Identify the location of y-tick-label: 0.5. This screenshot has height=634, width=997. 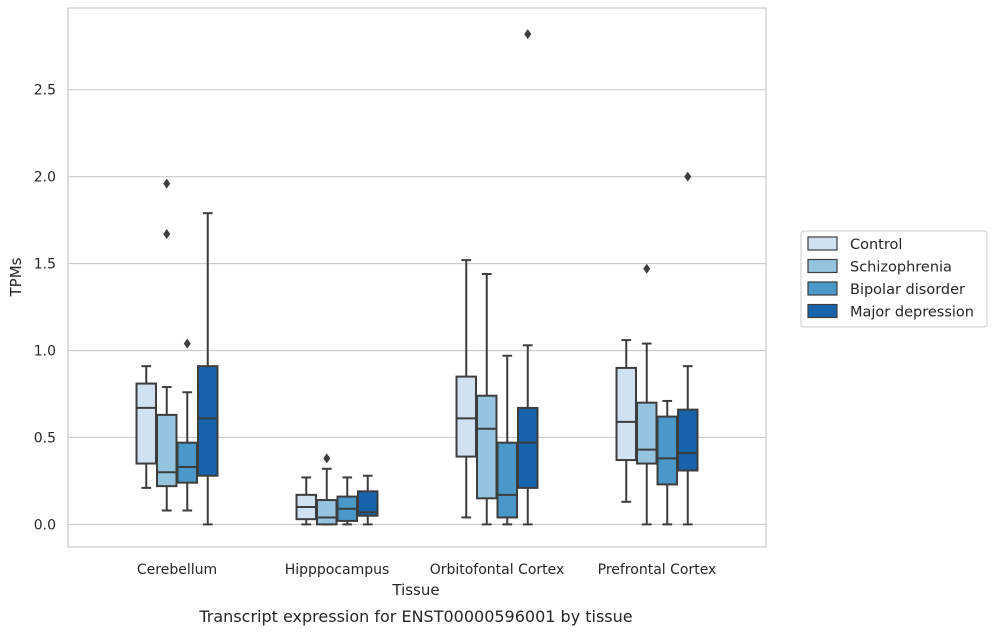
(45, 438).